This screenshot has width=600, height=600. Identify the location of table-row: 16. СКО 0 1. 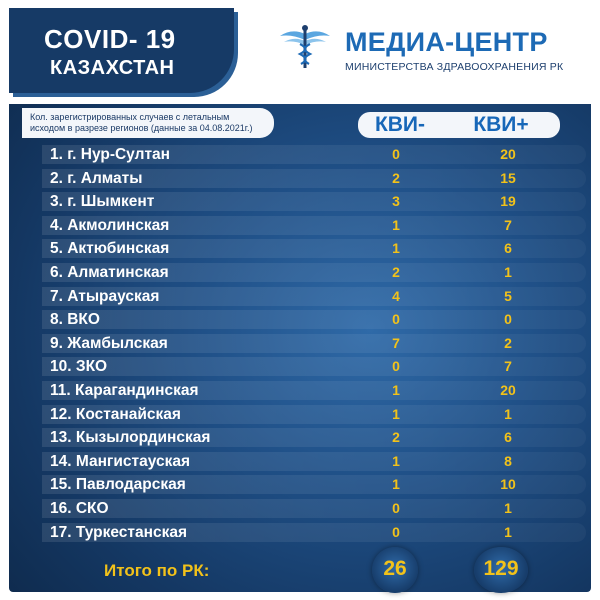
(300, 509).